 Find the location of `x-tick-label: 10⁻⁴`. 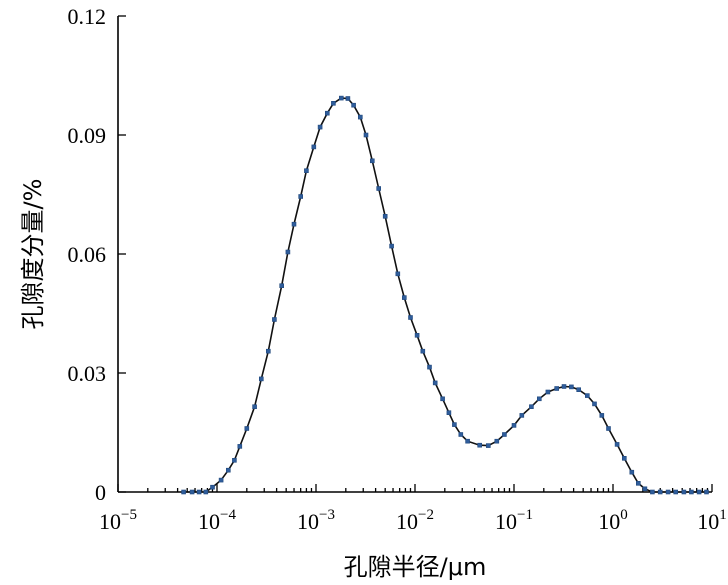

x-tick-label: 10⁻⁴ is located at coordinates (217, 520).